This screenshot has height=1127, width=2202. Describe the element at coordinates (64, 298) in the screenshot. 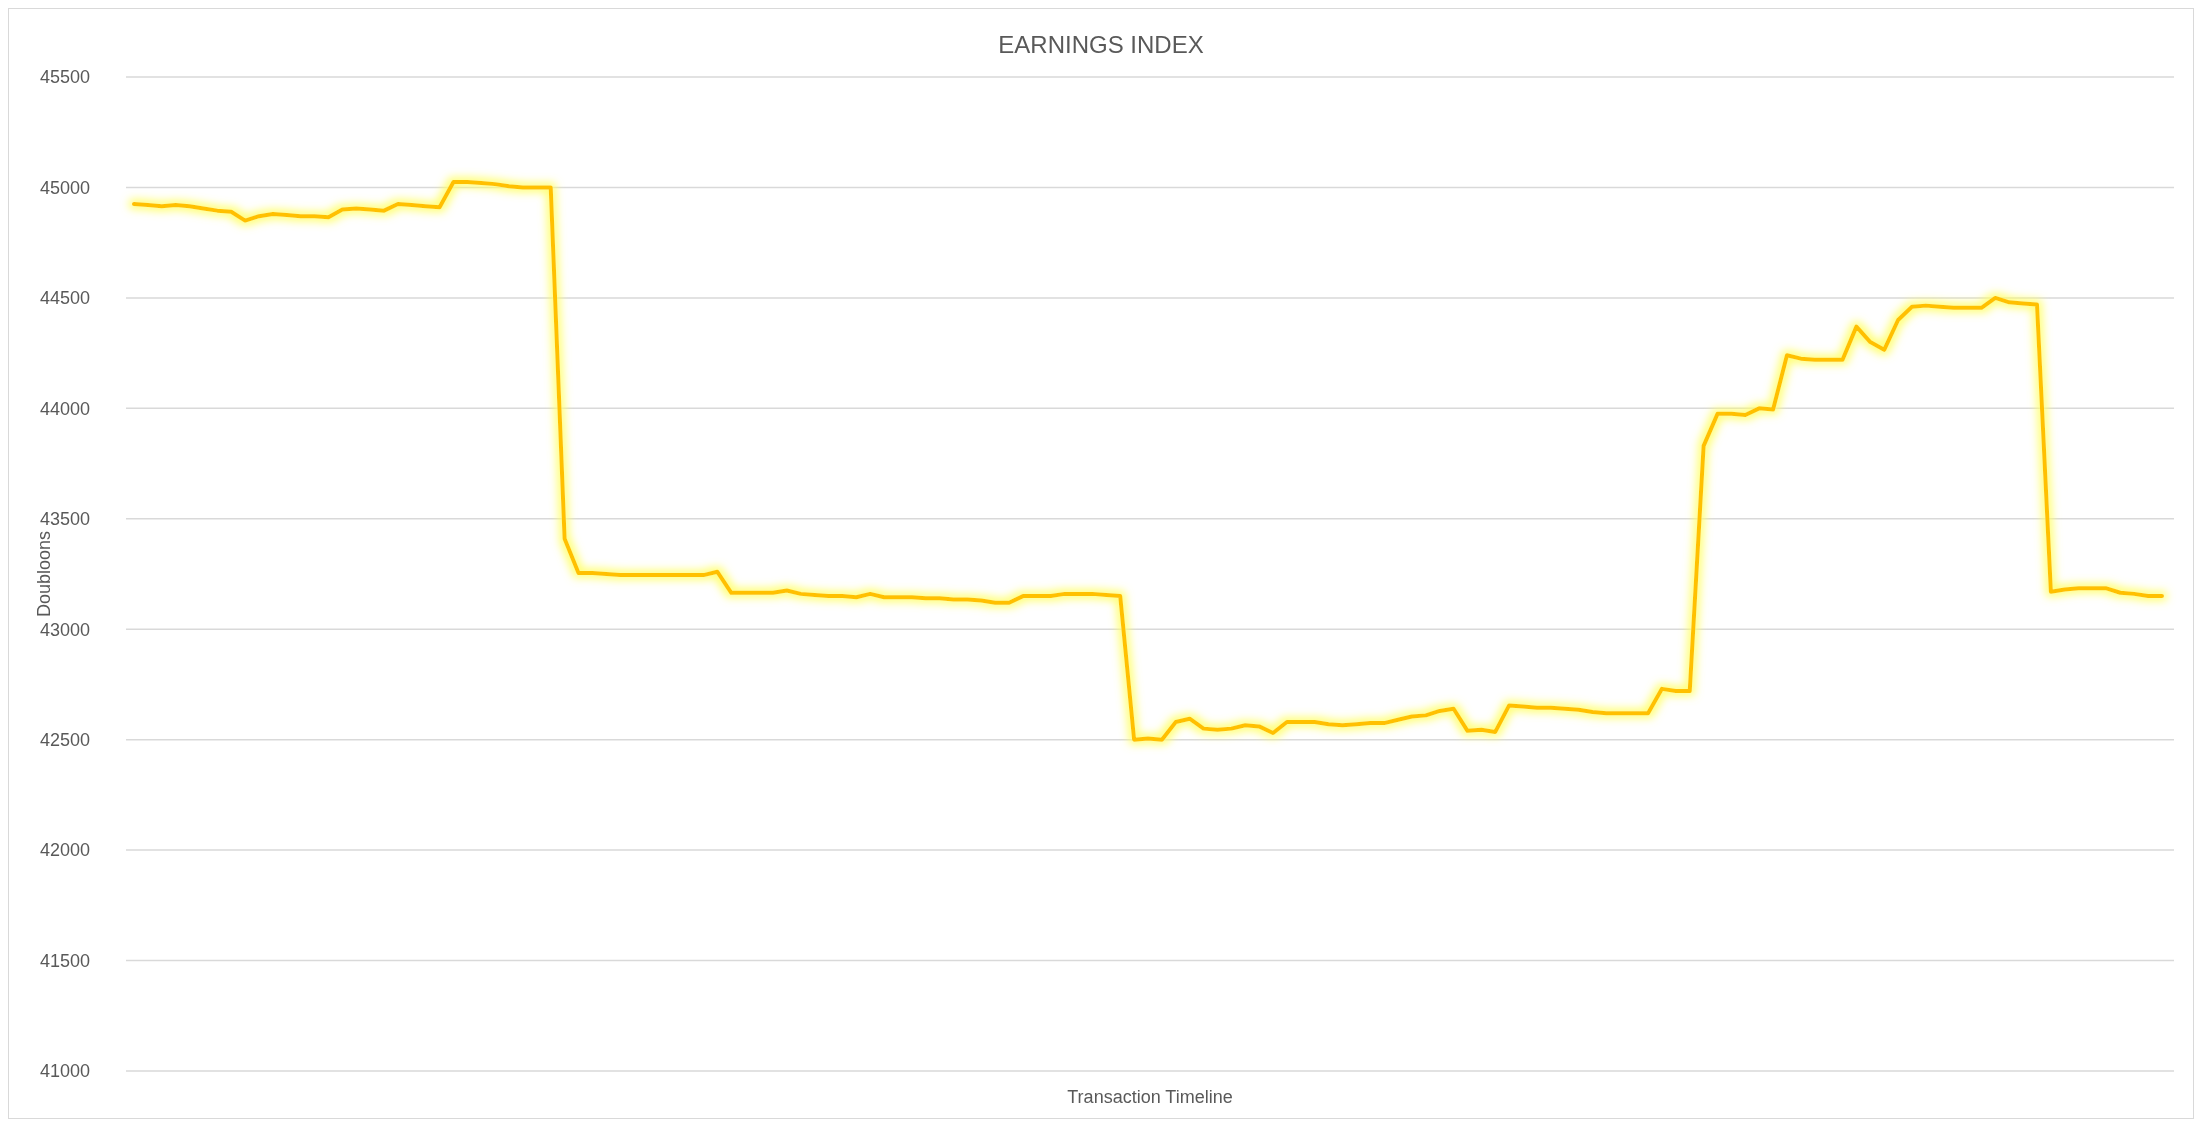

I see `y-tick-label: 44500` at that location.